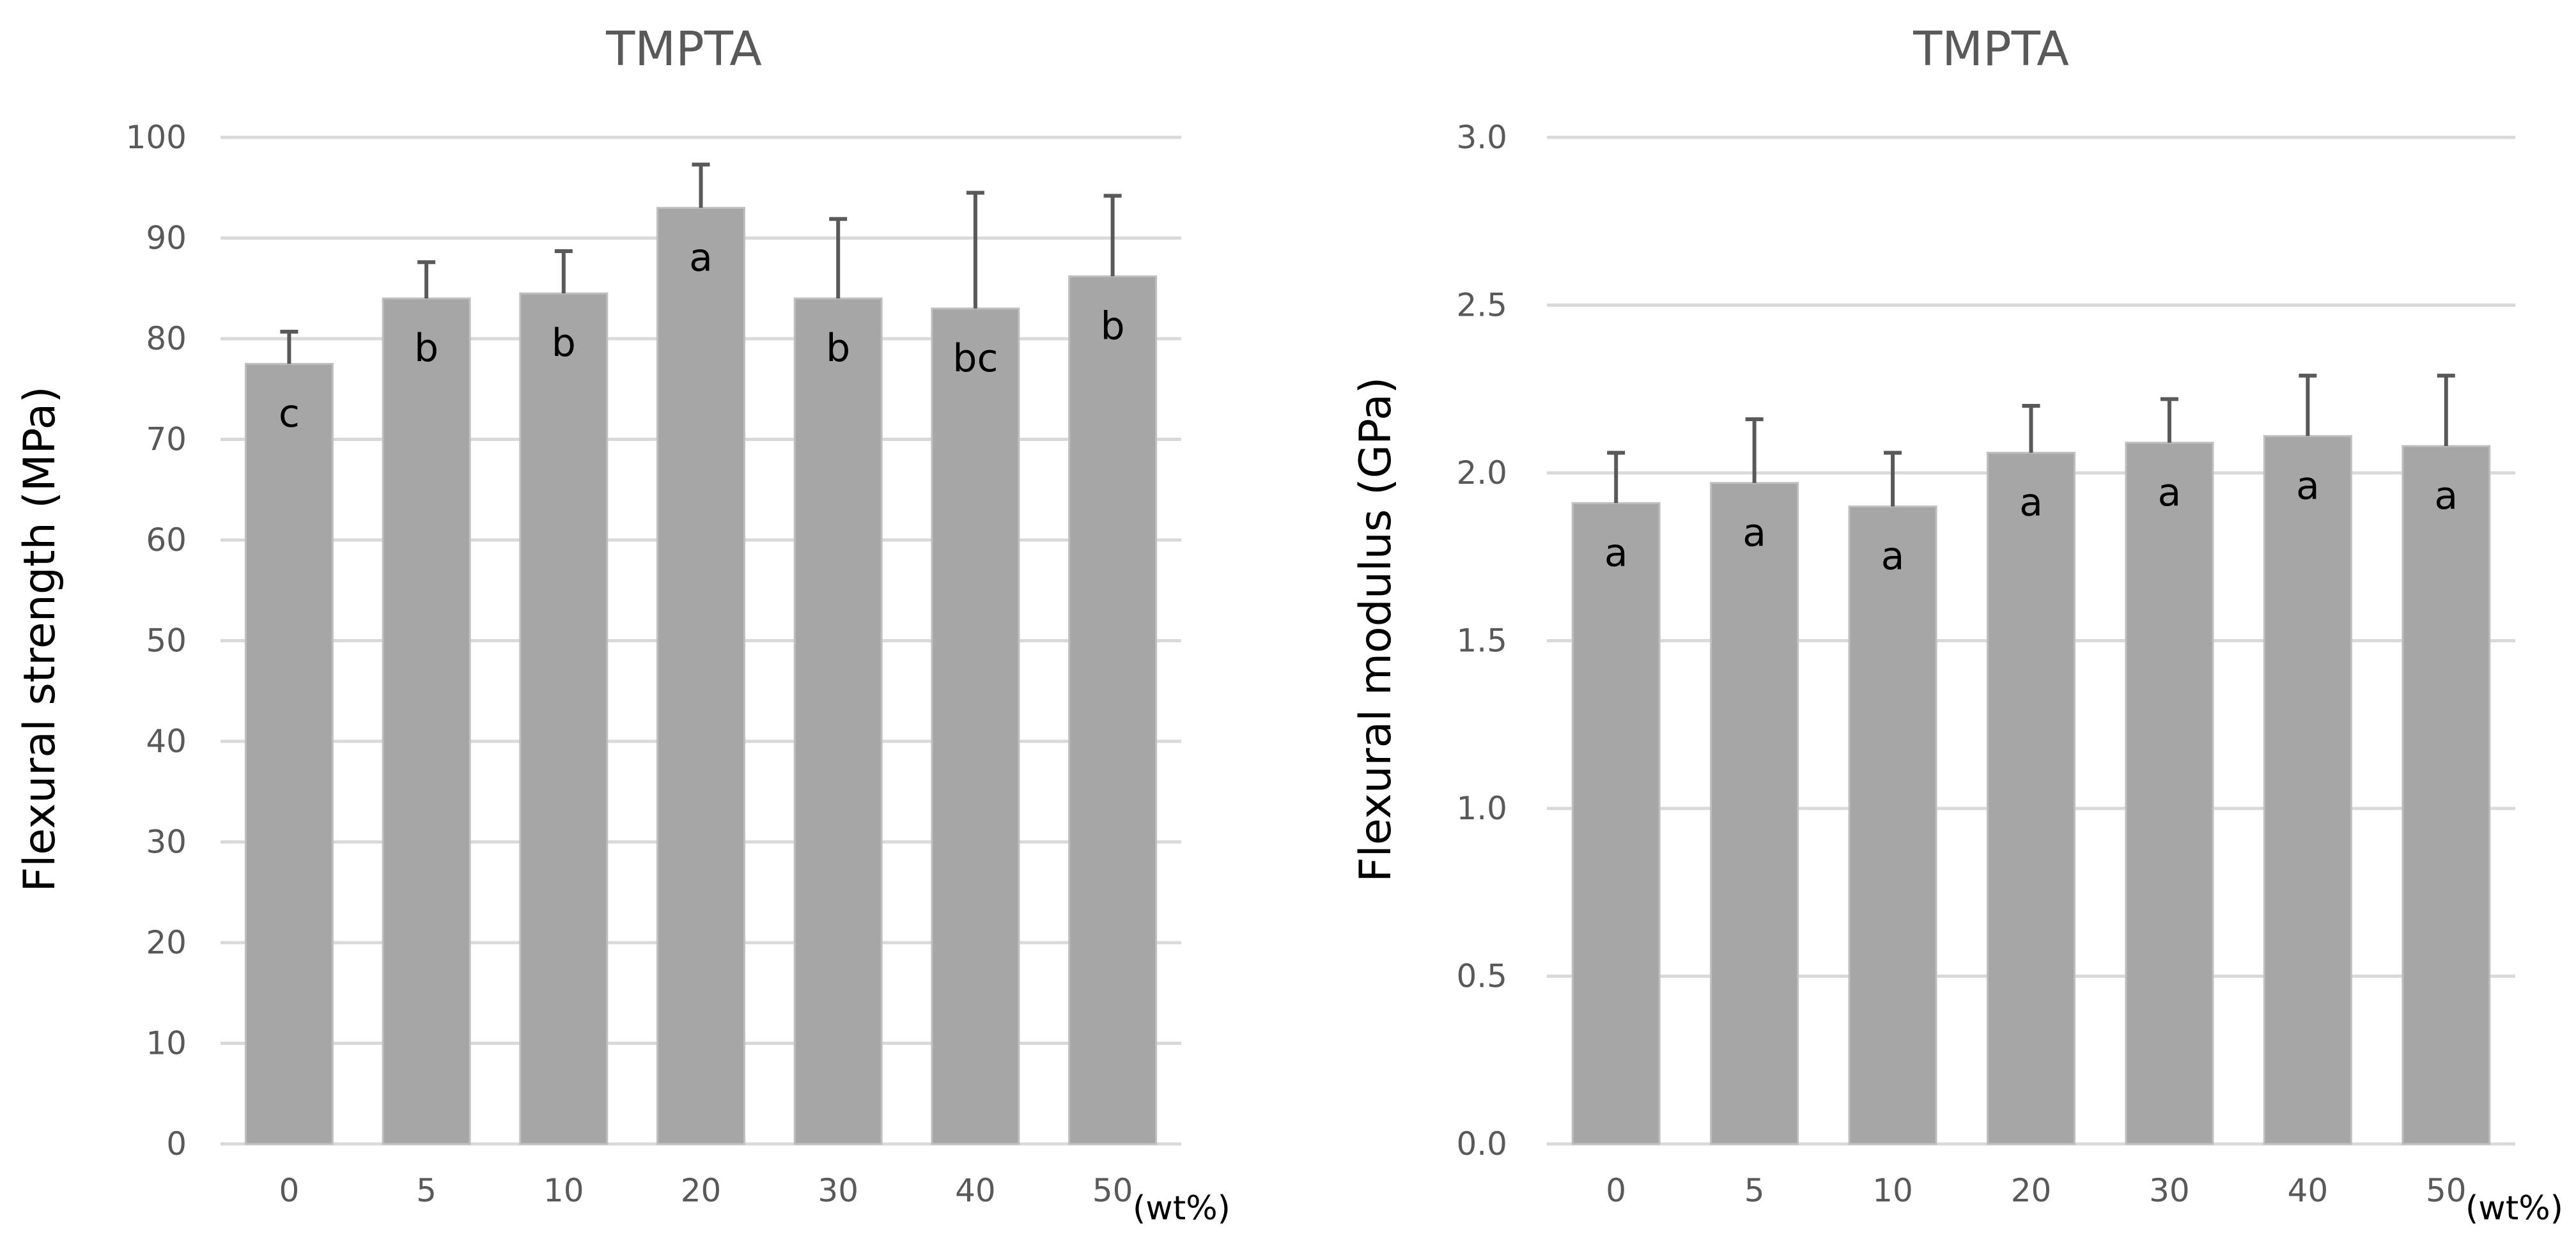 This screenshot has width=2576, height=1243. What do you see at coordinates (1481, 305) in the screenshot?
I see `y-tick-label: 2.5` at bounding box center [1481, 305].